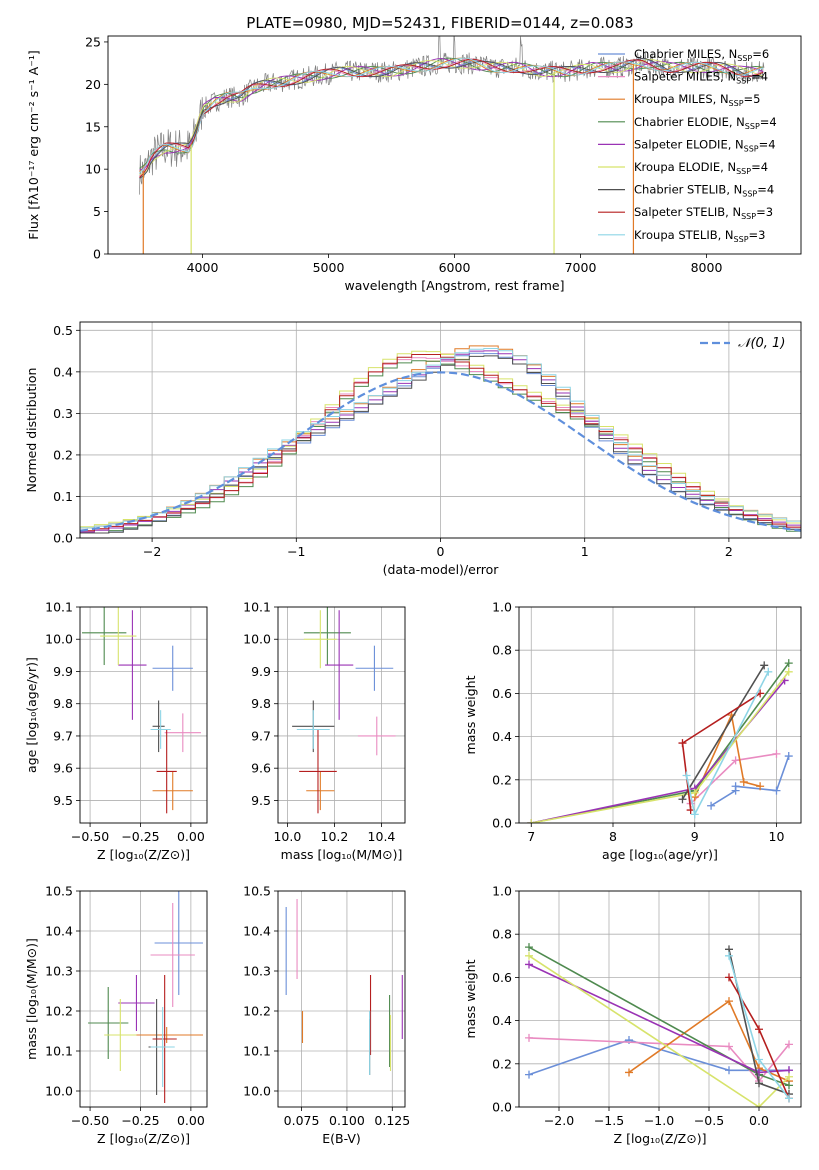  What do you see at coordinates (329, 267) in the screenshot?
I see `x-tick-label: 5000` at bounding box center [329, 267].